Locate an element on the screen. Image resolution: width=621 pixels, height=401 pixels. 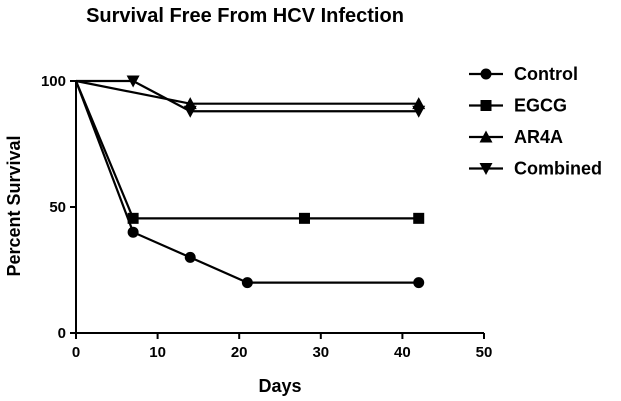
y-tick-label: 50 is located at coordinates (57, 207).